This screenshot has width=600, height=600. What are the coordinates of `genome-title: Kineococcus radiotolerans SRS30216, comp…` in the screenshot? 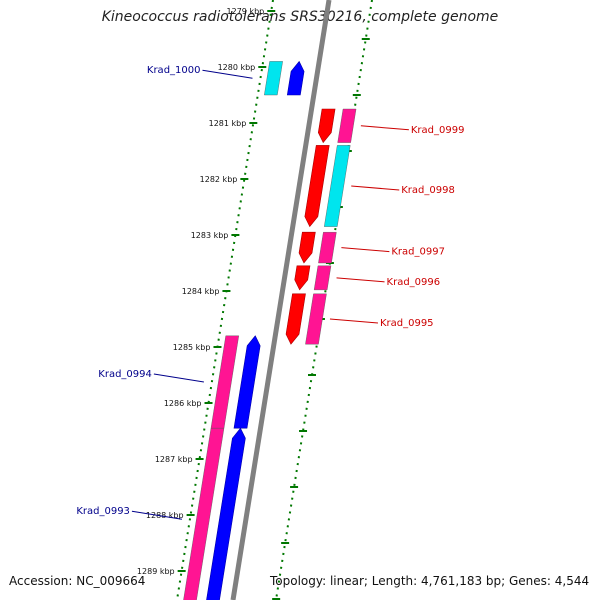 It's located at (300, 17).